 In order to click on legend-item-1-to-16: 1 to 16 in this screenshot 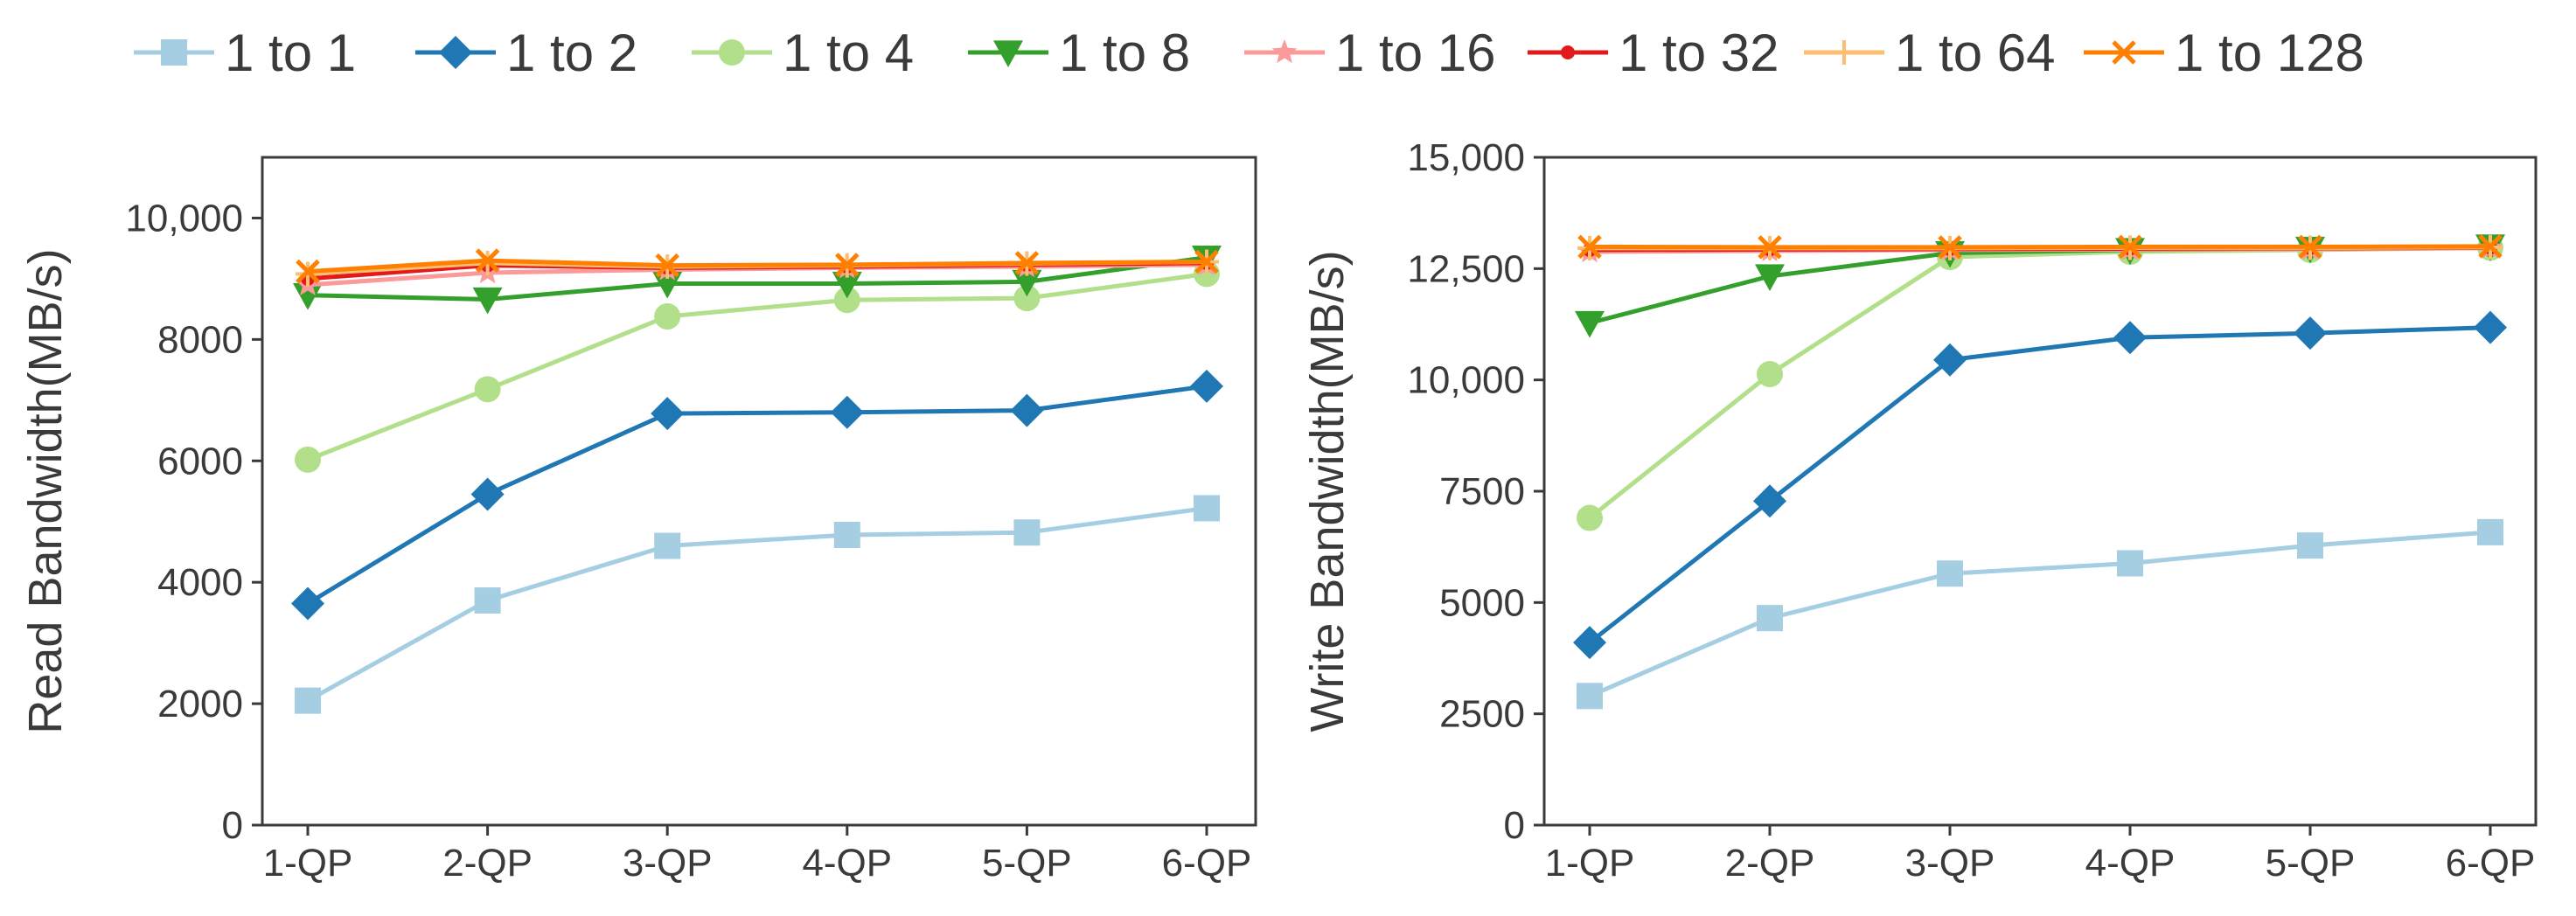, I will do `click(1370, 53)`.